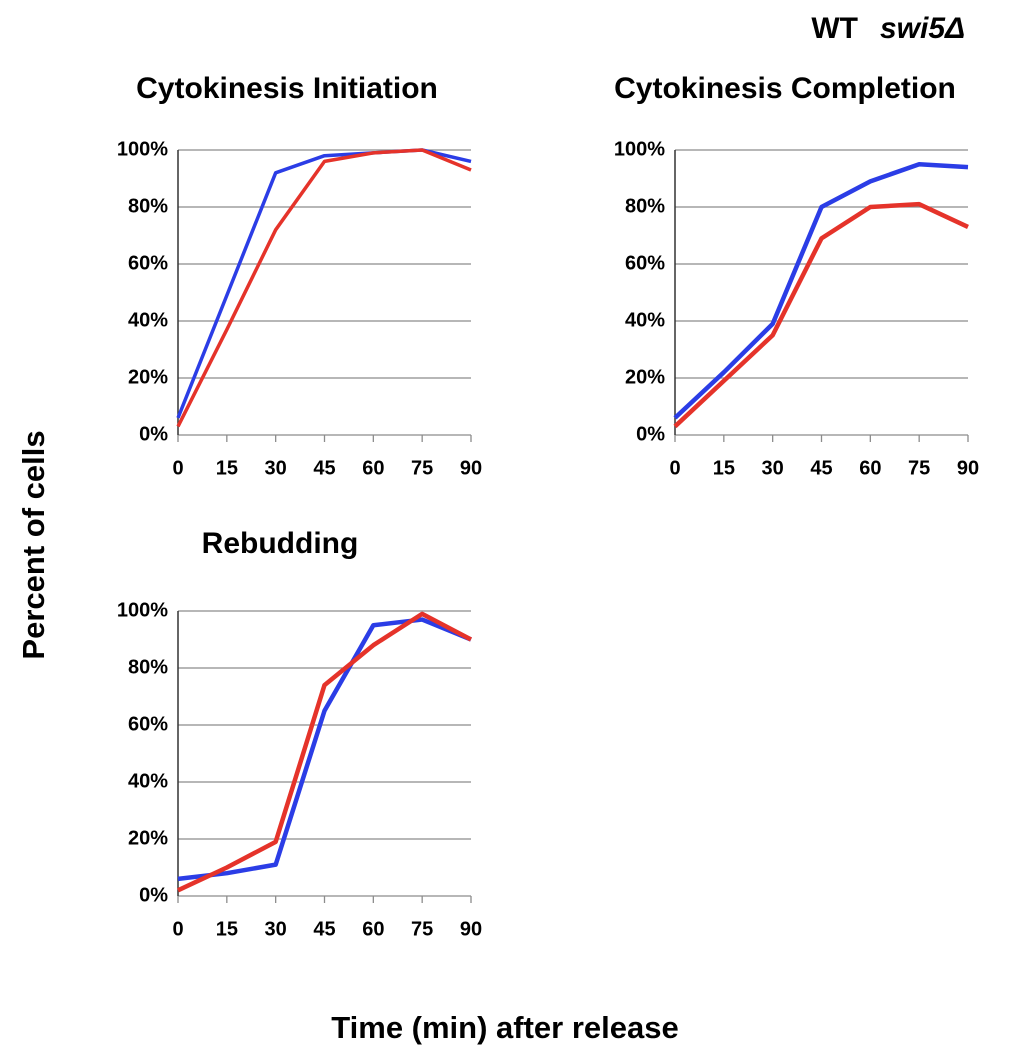  I want to click on chart-title: Cytokinesis Completion, so click(785, 88).